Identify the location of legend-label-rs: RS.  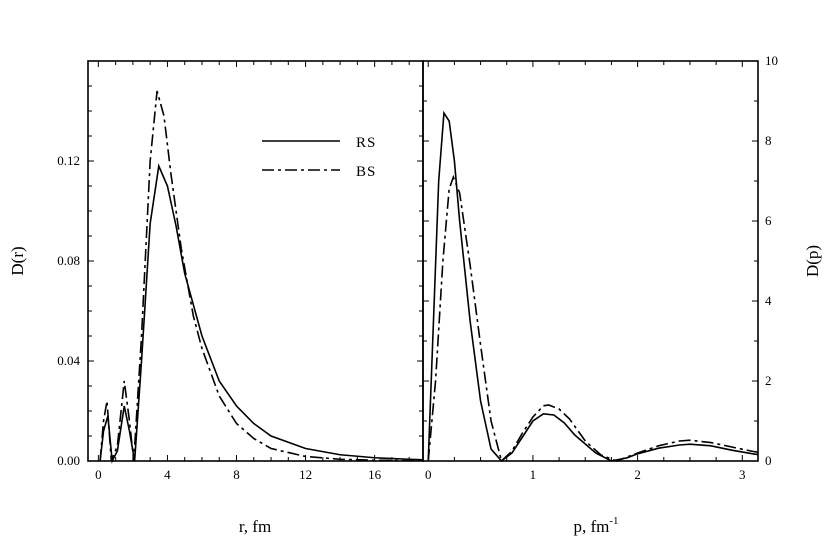
(366, 143).